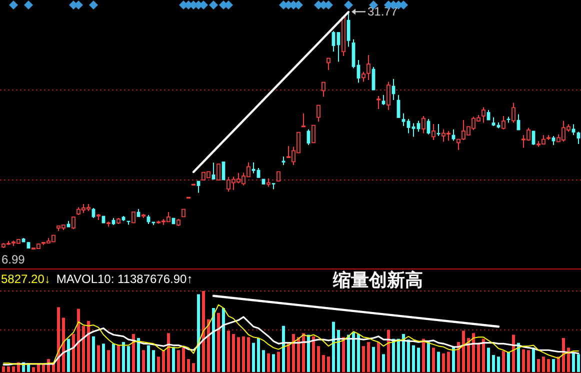 The image size is (581, 373). I want to click on text: 缩量创新高, so click(377, 280).